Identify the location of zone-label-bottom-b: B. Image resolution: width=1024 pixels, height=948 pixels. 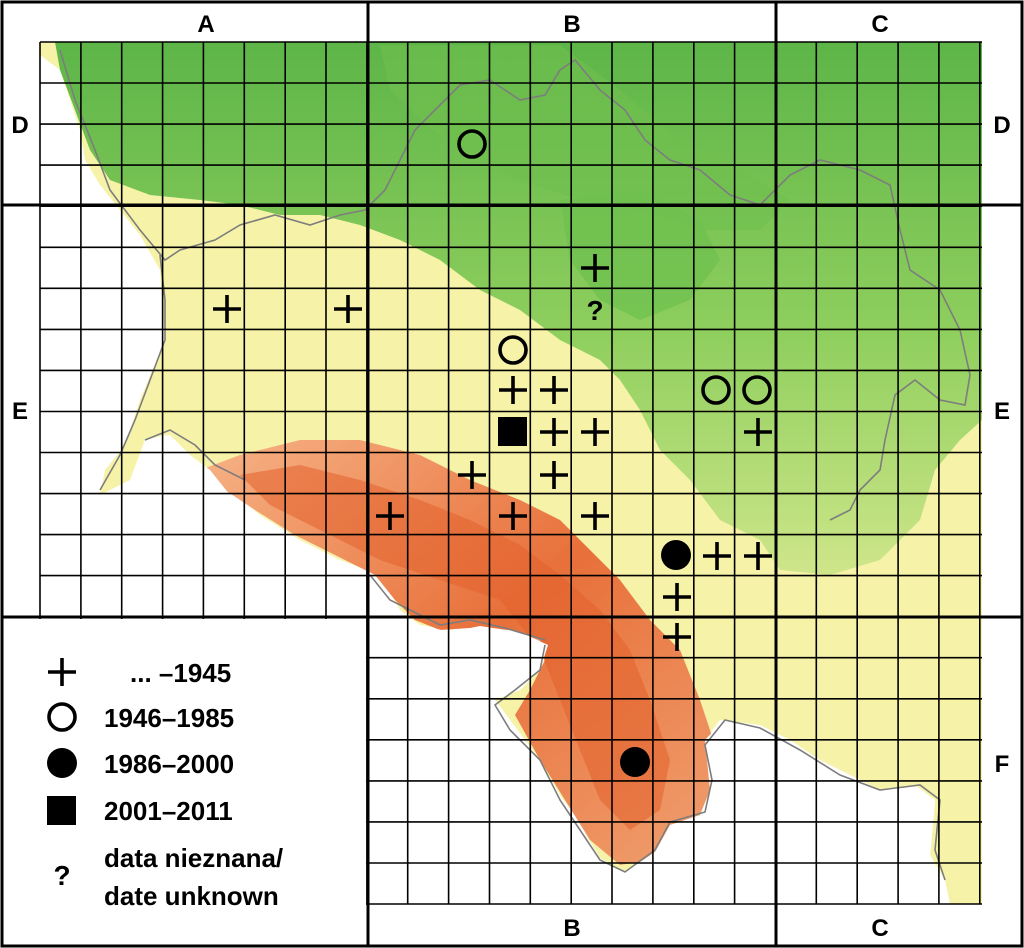
(571, 928).